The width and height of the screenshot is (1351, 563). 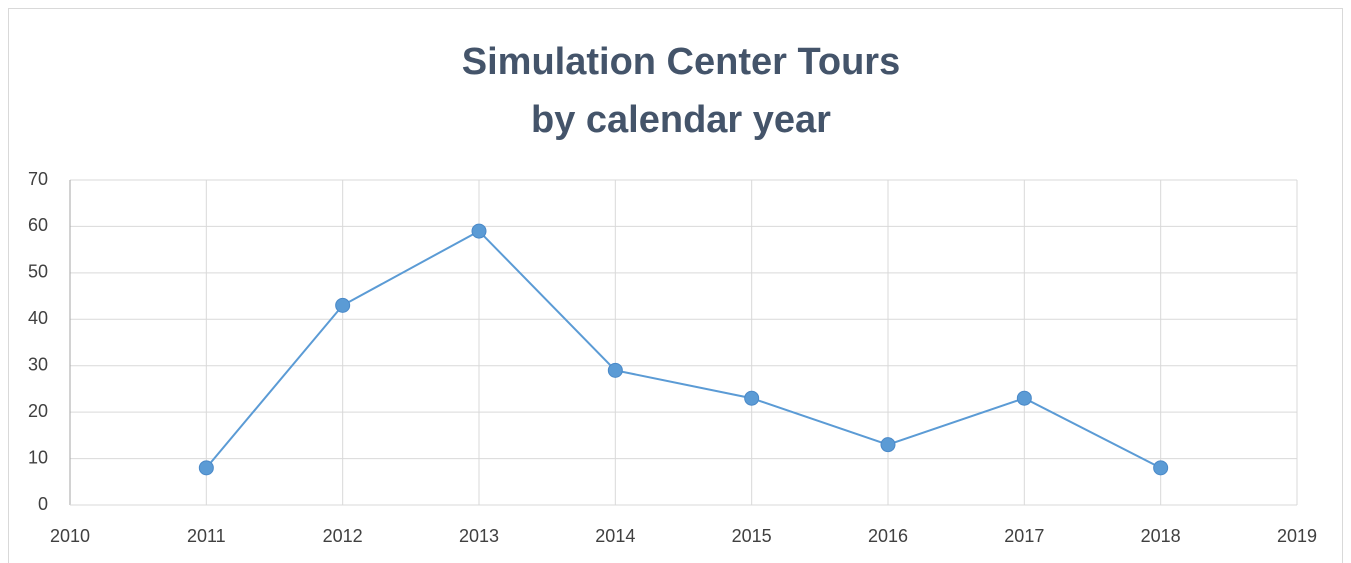 What do you see at coordinates (38, 457) in the screenshot?
I see `y-tick-label: 10` at bounding box center [38, 457].